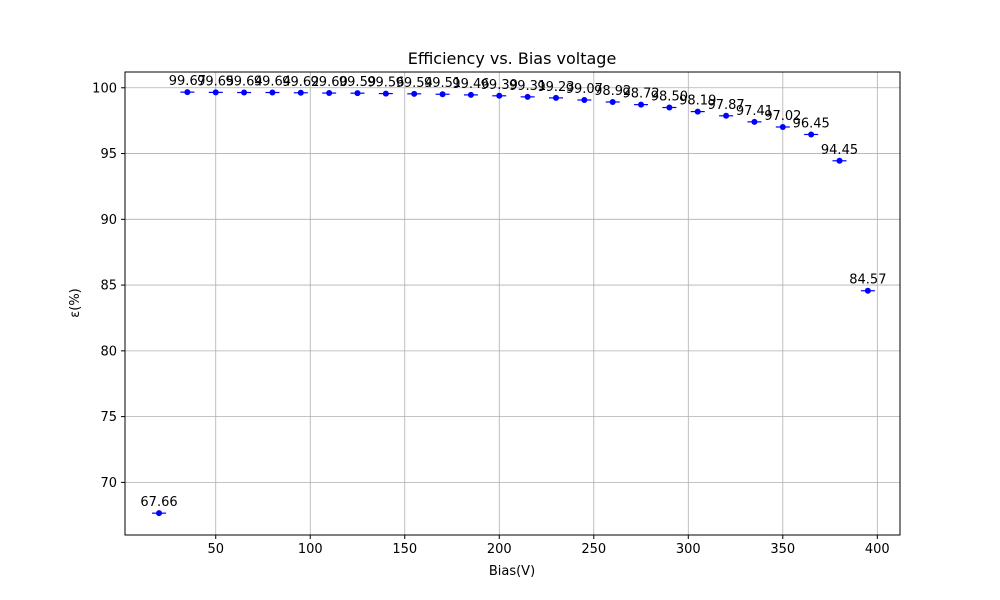 This screenshot has width=1000, height=600. What do you see at coordinates (442, 83) in the screenshot?
I see `data-label: 99.51` at bounding box center [442, 83].